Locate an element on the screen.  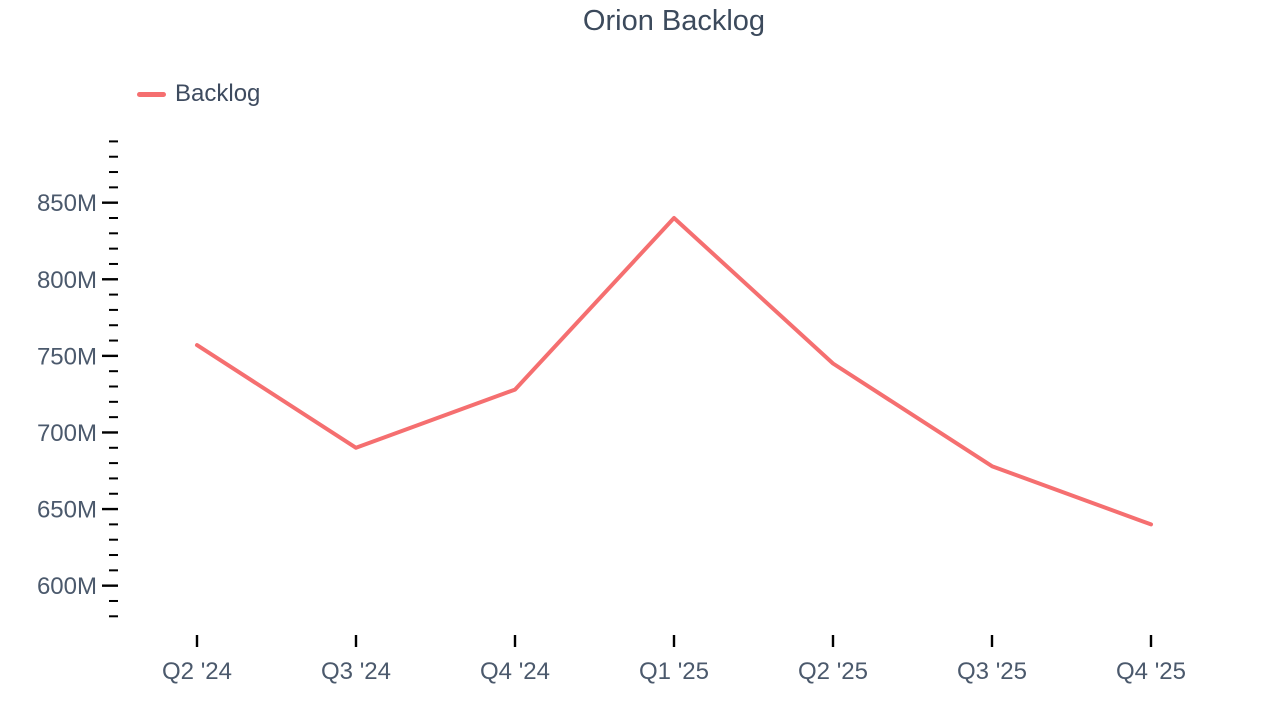
x-axis-label: Q2 '25 is located at coordinates (833, 671).